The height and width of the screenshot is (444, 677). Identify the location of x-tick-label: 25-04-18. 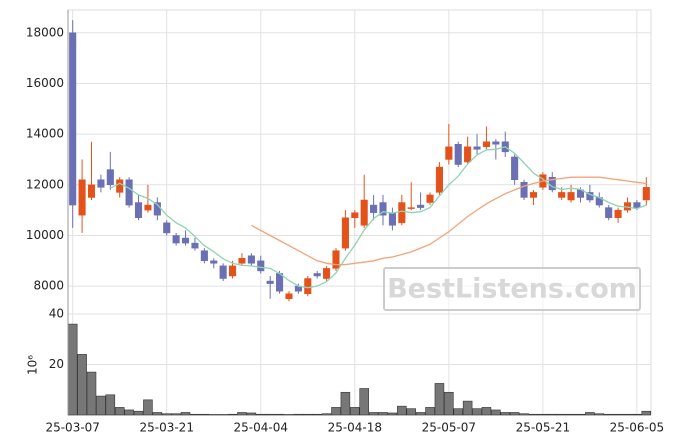
(355, 428).